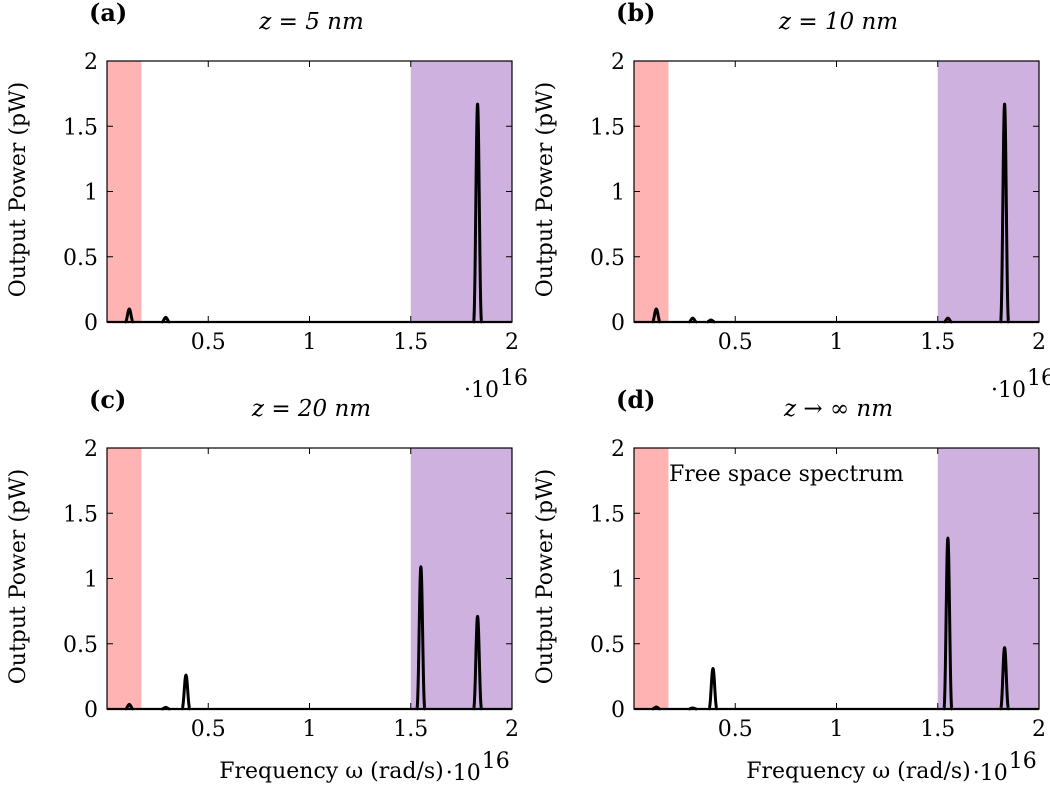 The height and width of the screenshot is (795, 1050). I want to click on chart-1-panel-label: (a), so click(108, 13).